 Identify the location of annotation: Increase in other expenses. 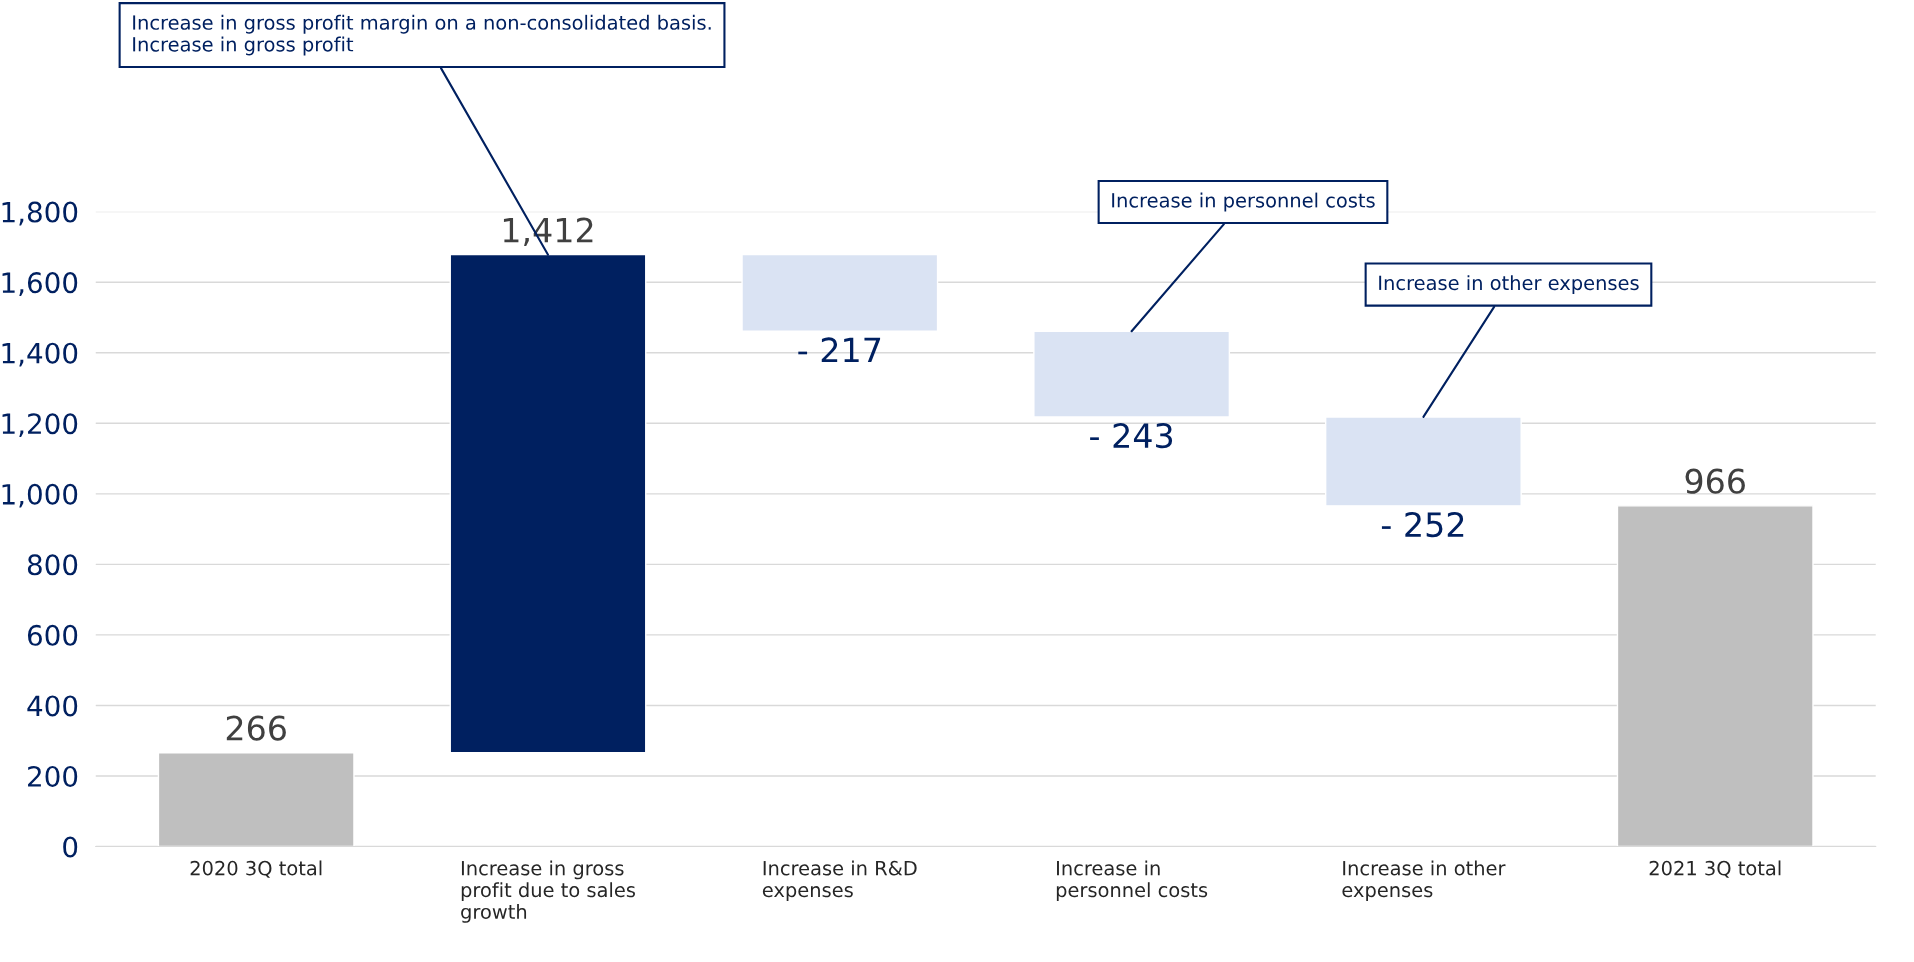
(1509, 284).